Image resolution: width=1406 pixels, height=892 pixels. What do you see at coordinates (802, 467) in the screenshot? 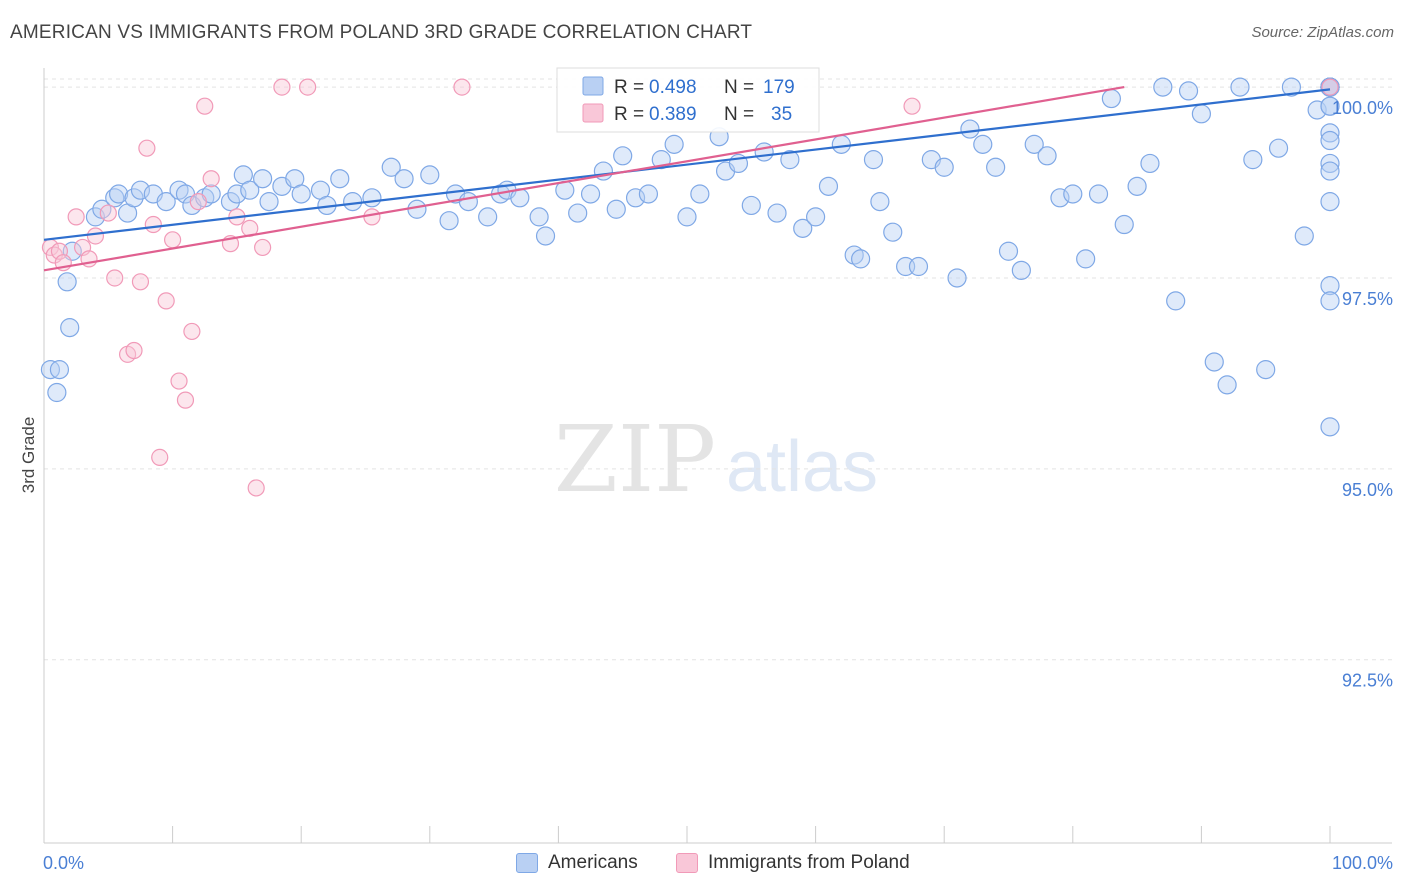
I see `watermark-atlas: atlas` at bounding box center [802, 467].